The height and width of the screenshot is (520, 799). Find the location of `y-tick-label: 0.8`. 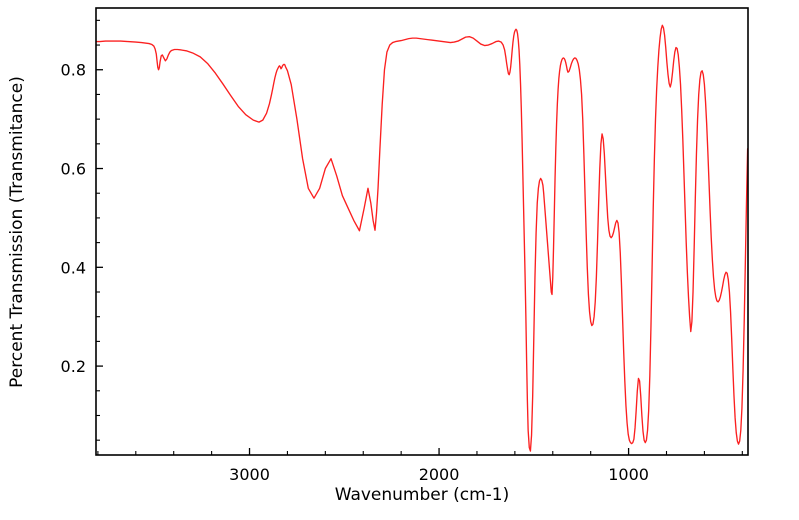

y-tick-label: 0.8 is located at coordinates (73, 70).